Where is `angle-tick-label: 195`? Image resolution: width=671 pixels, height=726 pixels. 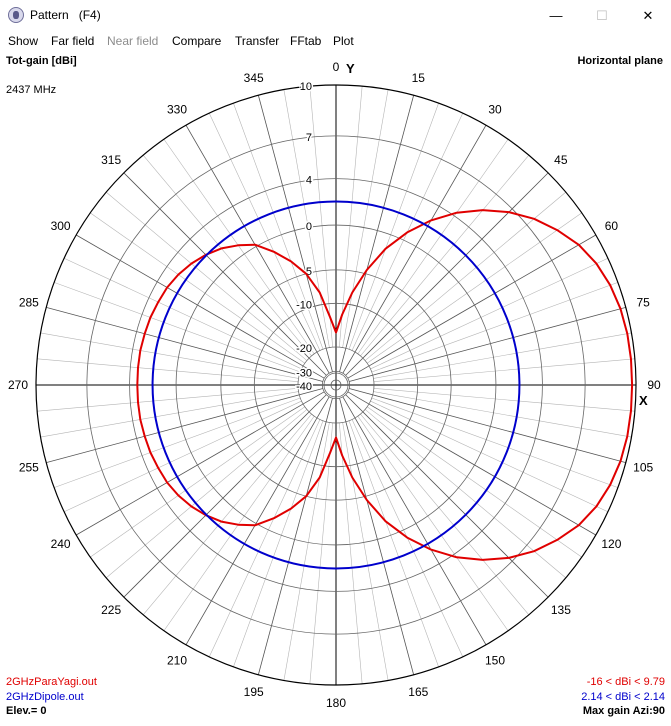
angle-tick-label: 195 is located at coordinates (254, 692).